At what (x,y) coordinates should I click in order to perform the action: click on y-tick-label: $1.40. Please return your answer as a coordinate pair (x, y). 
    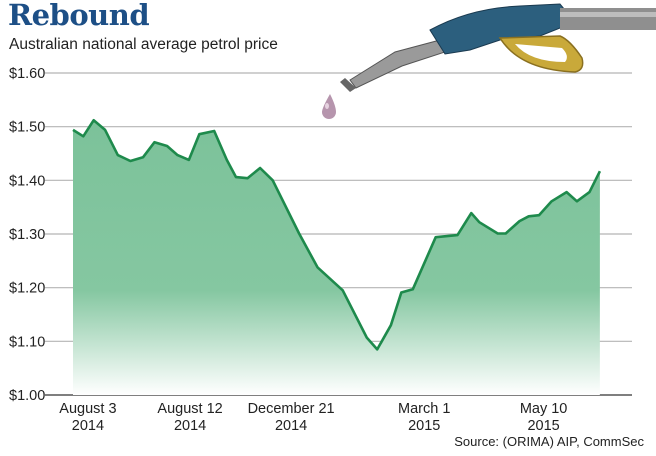
    Looking at the image, I should click on (27, 181).